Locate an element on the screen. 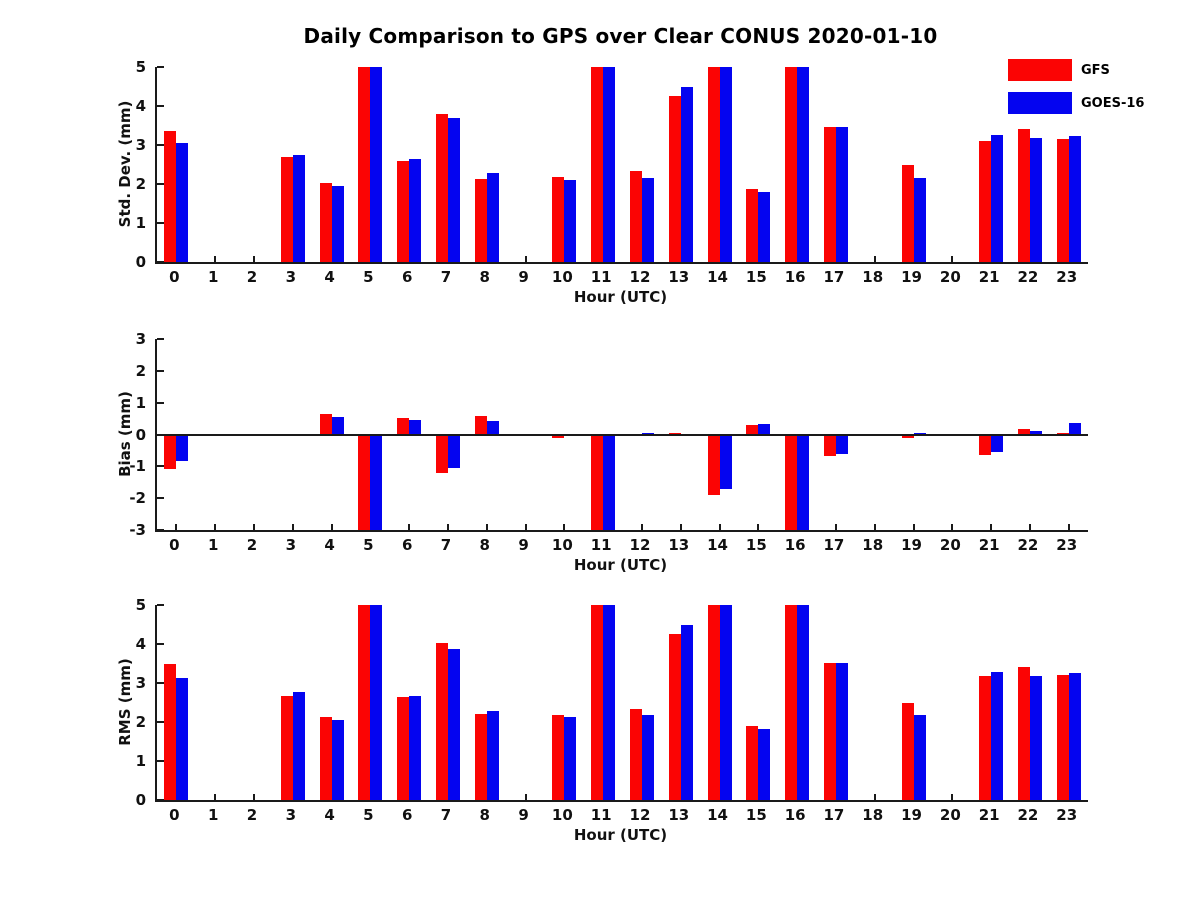 This screenshot has width=1200, height=900. bar-gfs-h12 is located at coordinates (635, 754).